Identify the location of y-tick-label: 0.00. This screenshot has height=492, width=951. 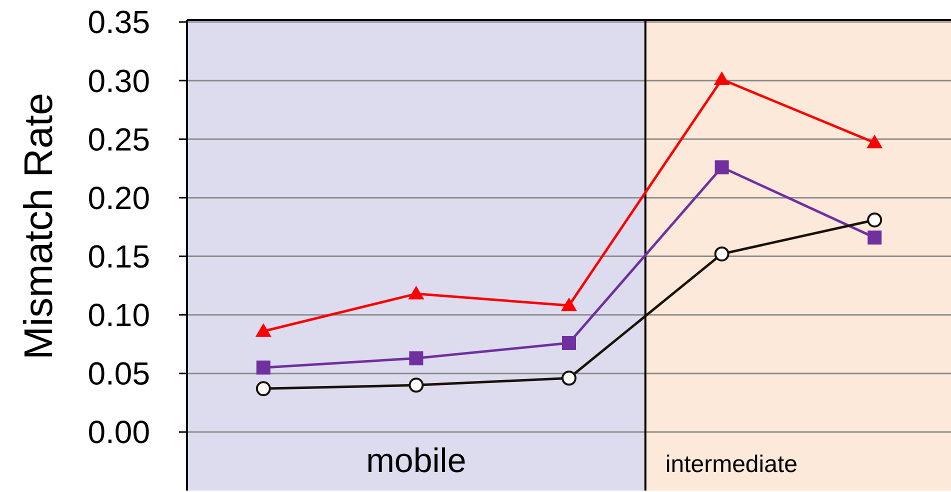
(119, 432).